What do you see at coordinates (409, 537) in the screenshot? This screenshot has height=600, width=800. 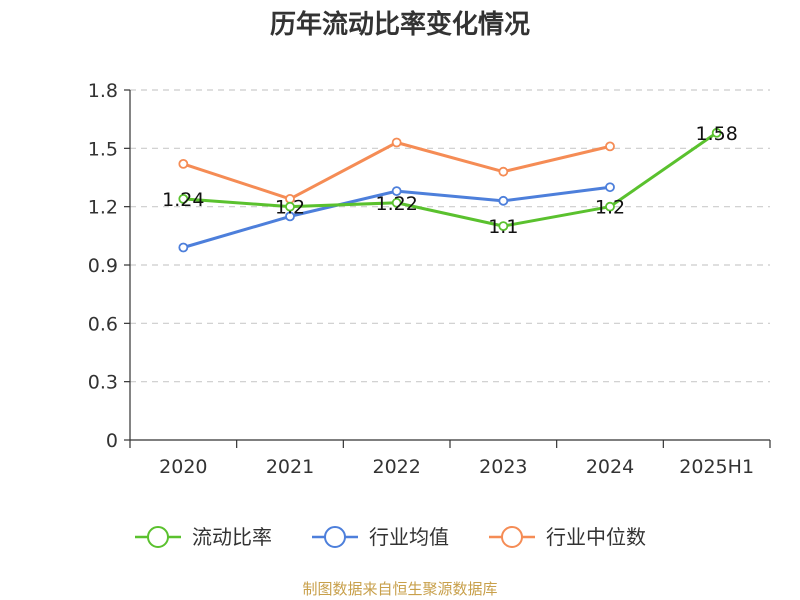 I see `legend-label: 行业均值` at bounding box center [409, 537].